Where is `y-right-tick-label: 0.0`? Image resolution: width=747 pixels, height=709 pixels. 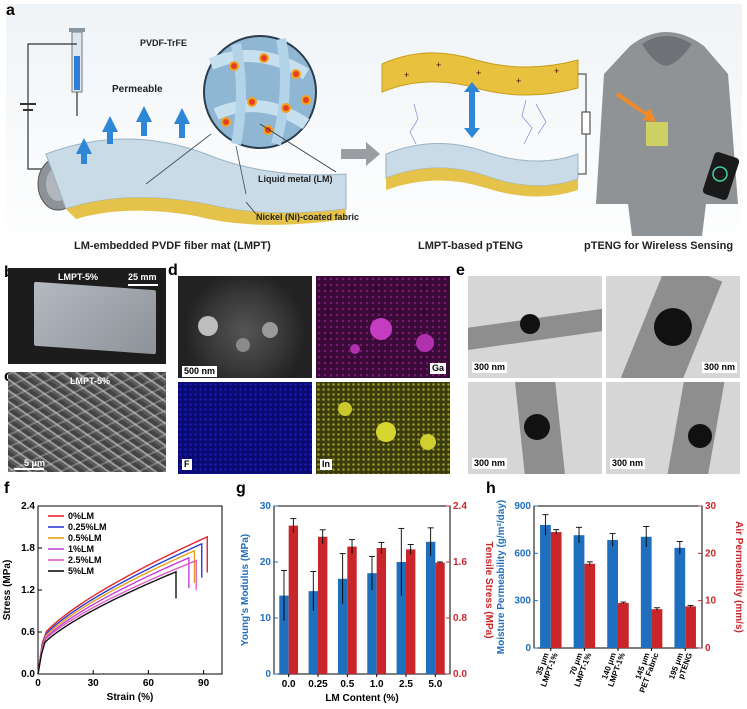 y-right-tick-label: 0.0 is located at coordinates (460, 674).